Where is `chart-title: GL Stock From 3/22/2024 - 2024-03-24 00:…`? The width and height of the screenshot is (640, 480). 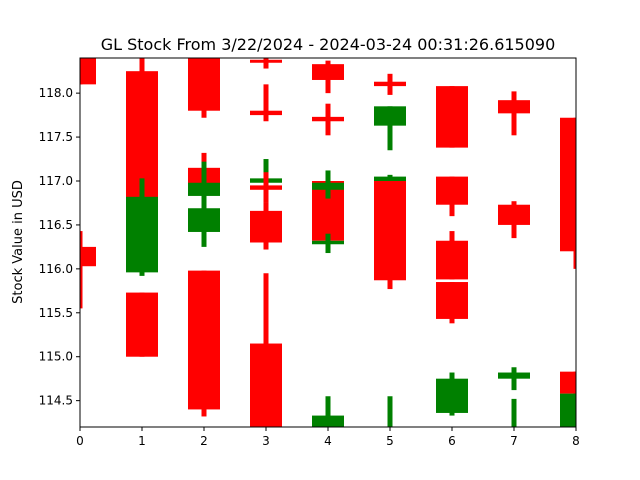 chart-title: GL Stock From 3/22/2024 - 2024-03-24 00:… is located at coordinates (328, 44).